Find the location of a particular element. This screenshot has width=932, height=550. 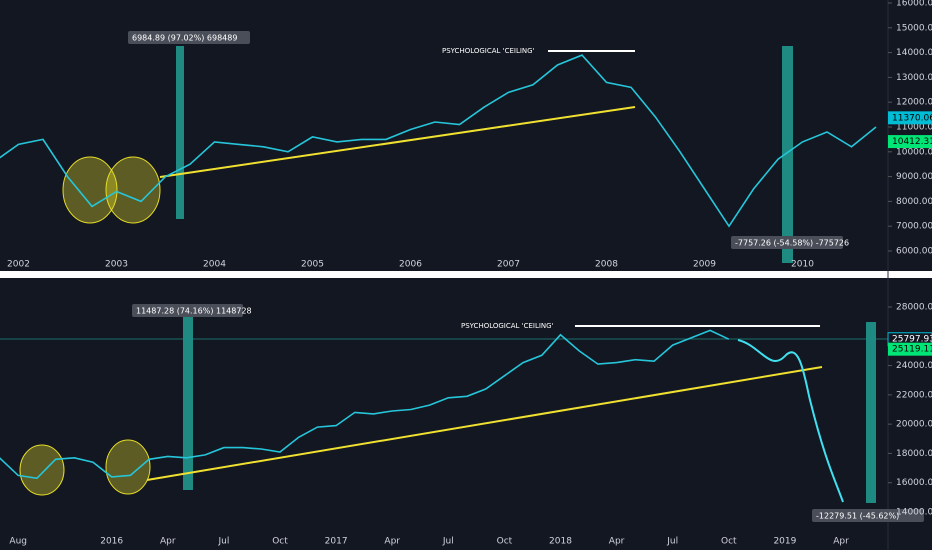

y-tick-label: 6000.00 is located at coordinates (914, 252).